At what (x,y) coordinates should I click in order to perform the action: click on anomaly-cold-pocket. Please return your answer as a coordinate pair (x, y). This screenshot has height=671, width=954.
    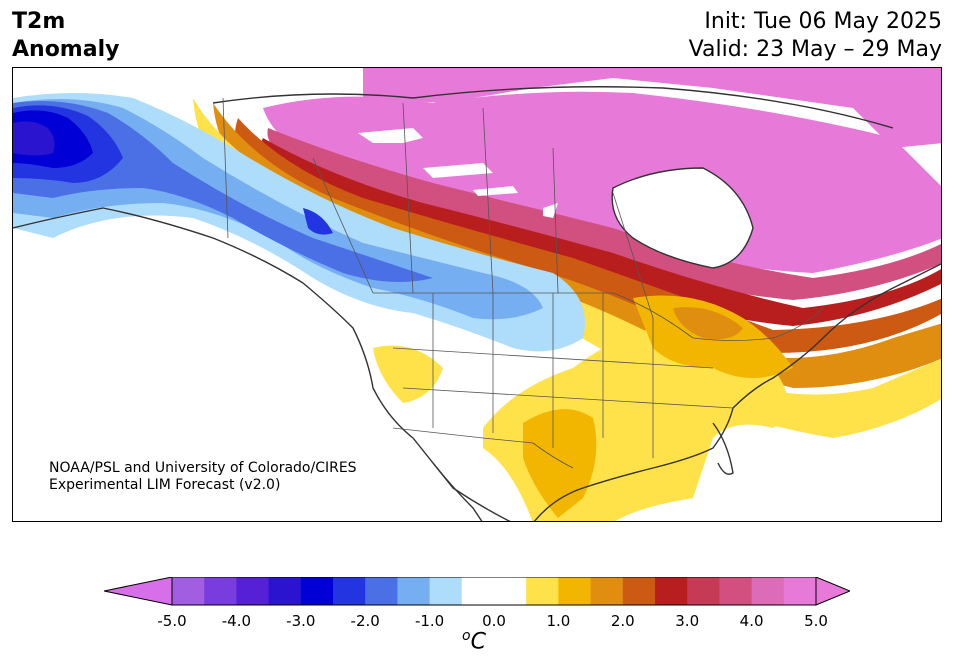
    Looking at the image, I should click on (318, 221).